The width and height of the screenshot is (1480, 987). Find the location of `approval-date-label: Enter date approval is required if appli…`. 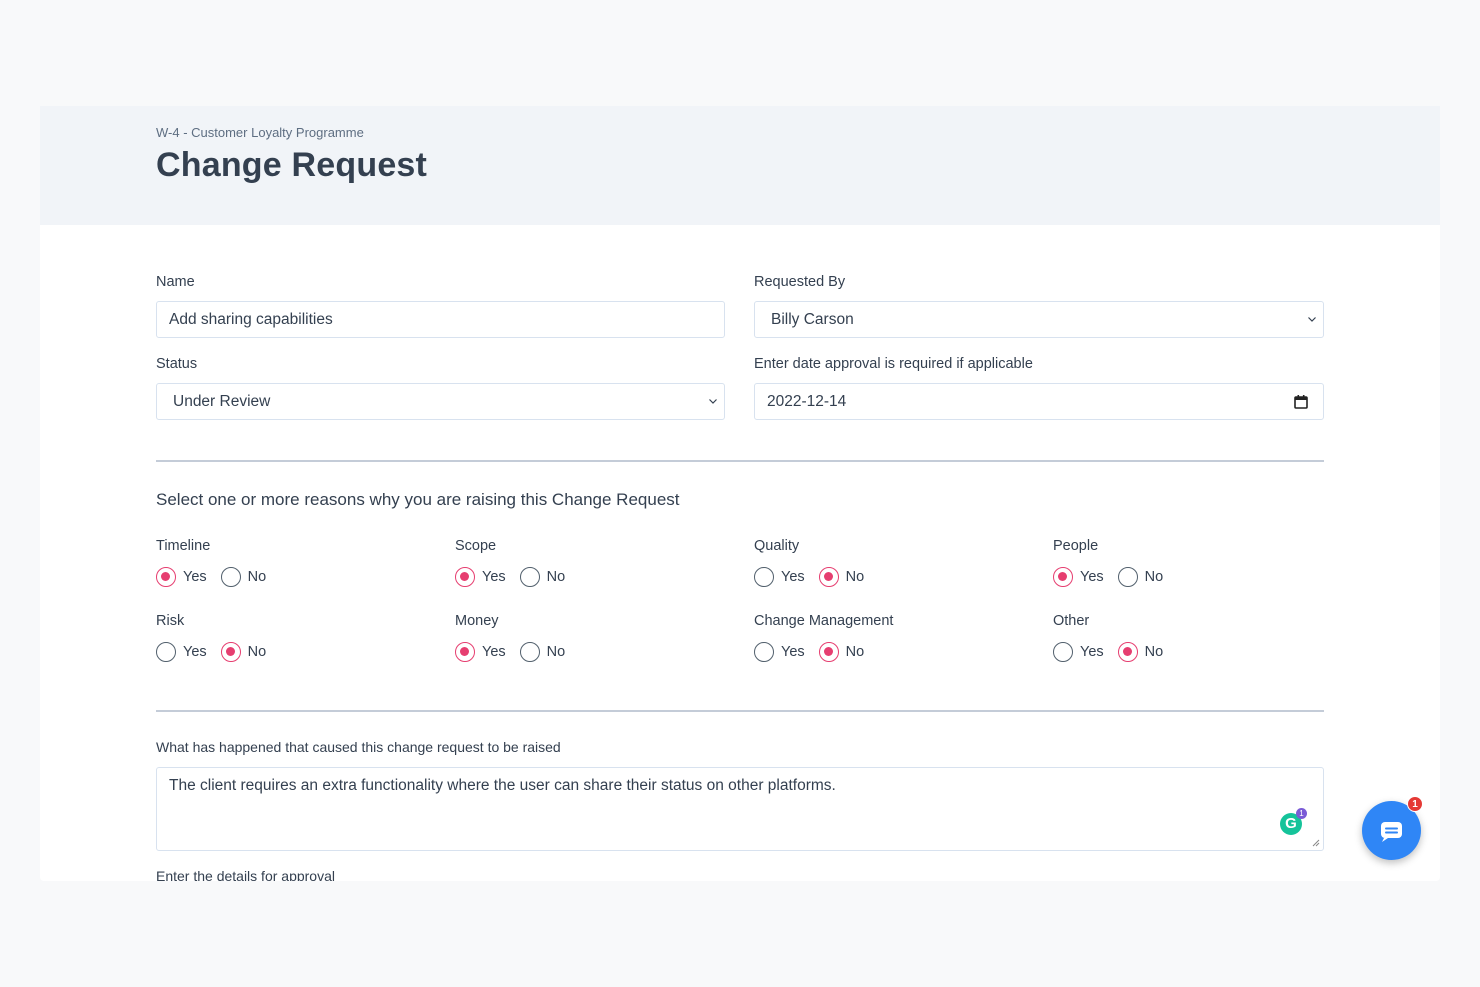

approval-date-label: Enter date approval is required if appli… is located at coordinates (893, 364).